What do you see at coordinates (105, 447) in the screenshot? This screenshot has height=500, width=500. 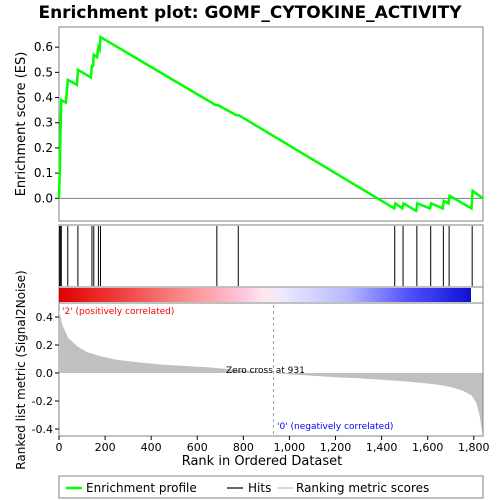 I see `x-tick-label: 200` at bounding box center [105, 447].